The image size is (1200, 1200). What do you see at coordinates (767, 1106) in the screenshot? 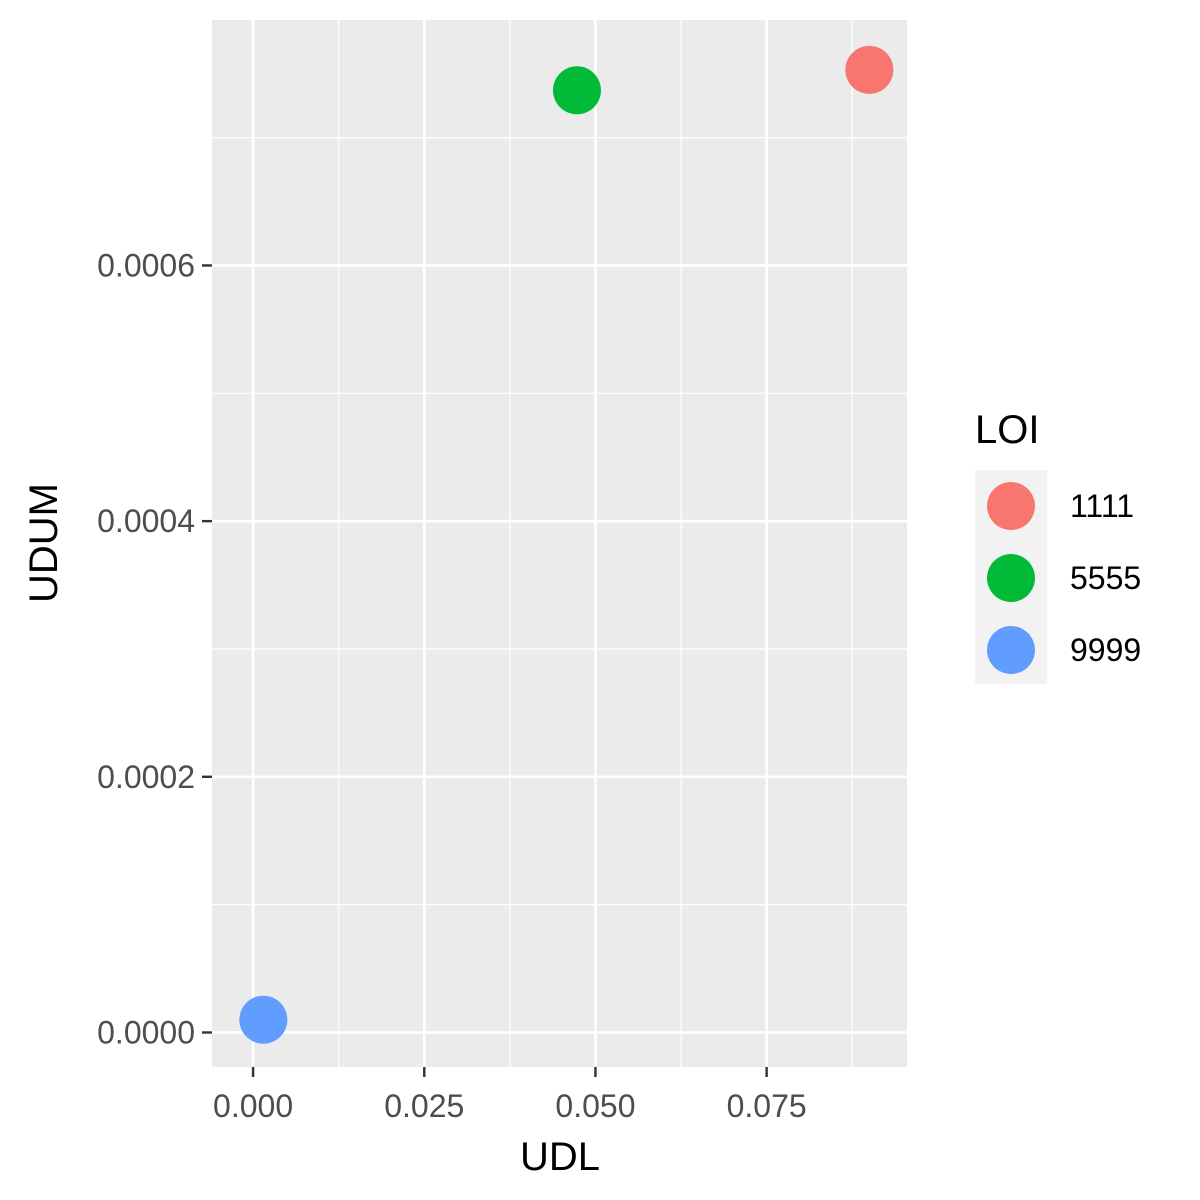
I see `x-tick-label: 0.075` at bounding box center [767, 1106].